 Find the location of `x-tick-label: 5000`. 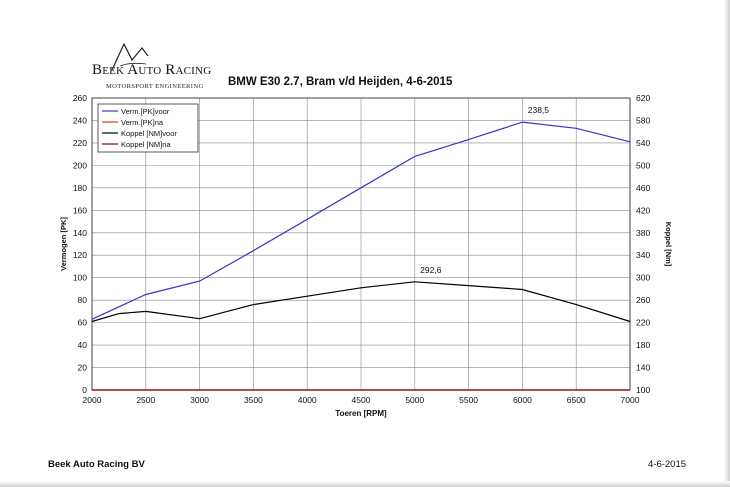

x-tick-label: 5000 is located at coordinates (414, 400).